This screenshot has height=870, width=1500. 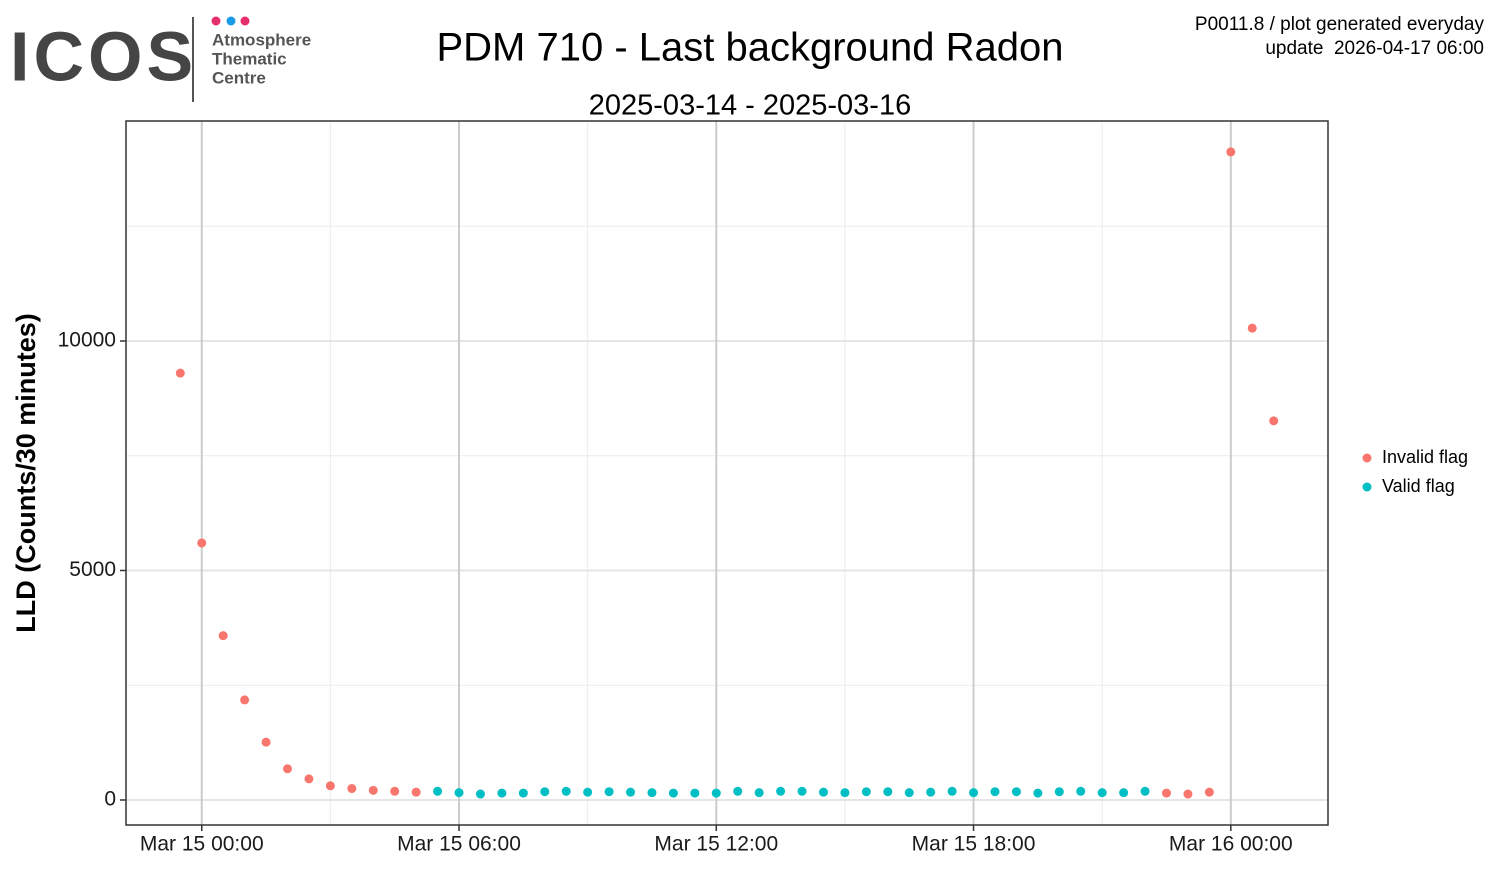 What do you see at coordinates (1425, 457) in the screenshot?
I see `legend-label: Invalid flag` at bounding box center [1425, 457].